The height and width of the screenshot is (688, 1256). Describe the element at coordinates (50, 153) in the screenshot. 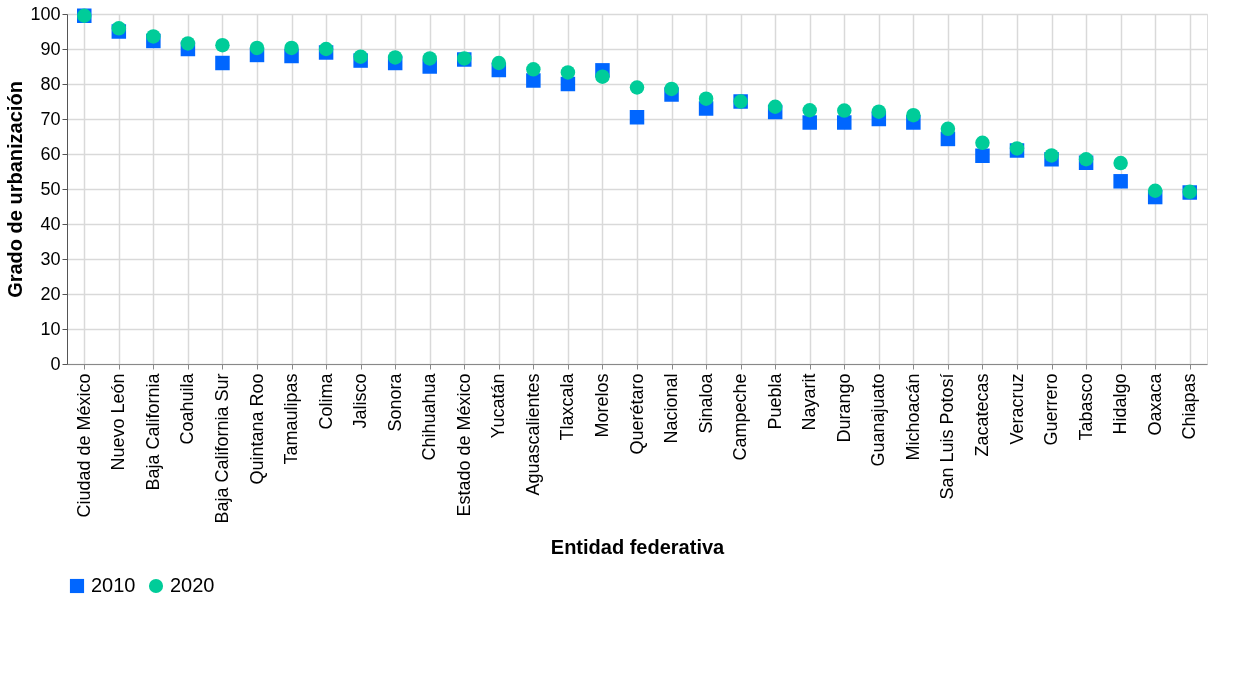

I see `y-tick-label: 60` at that location.